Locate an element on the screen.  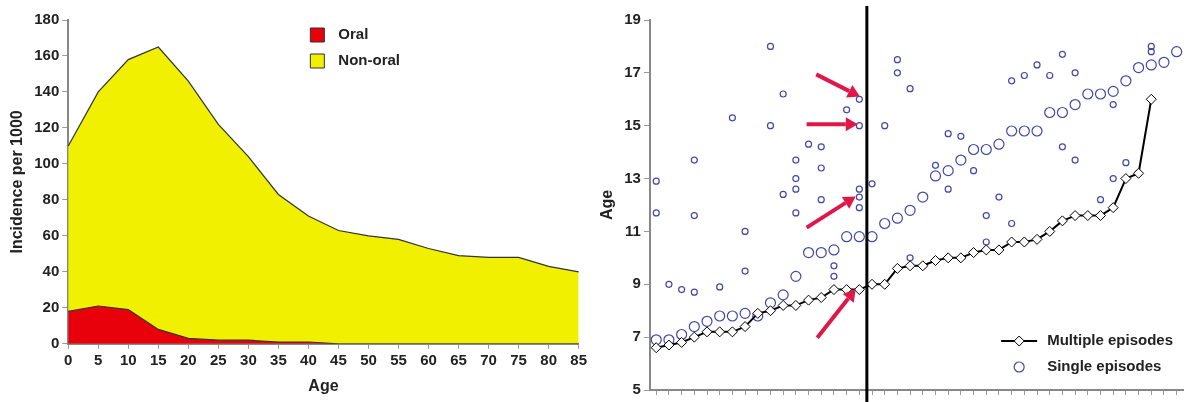
x-tick-label: 70 is located at coordinates (488, 359).